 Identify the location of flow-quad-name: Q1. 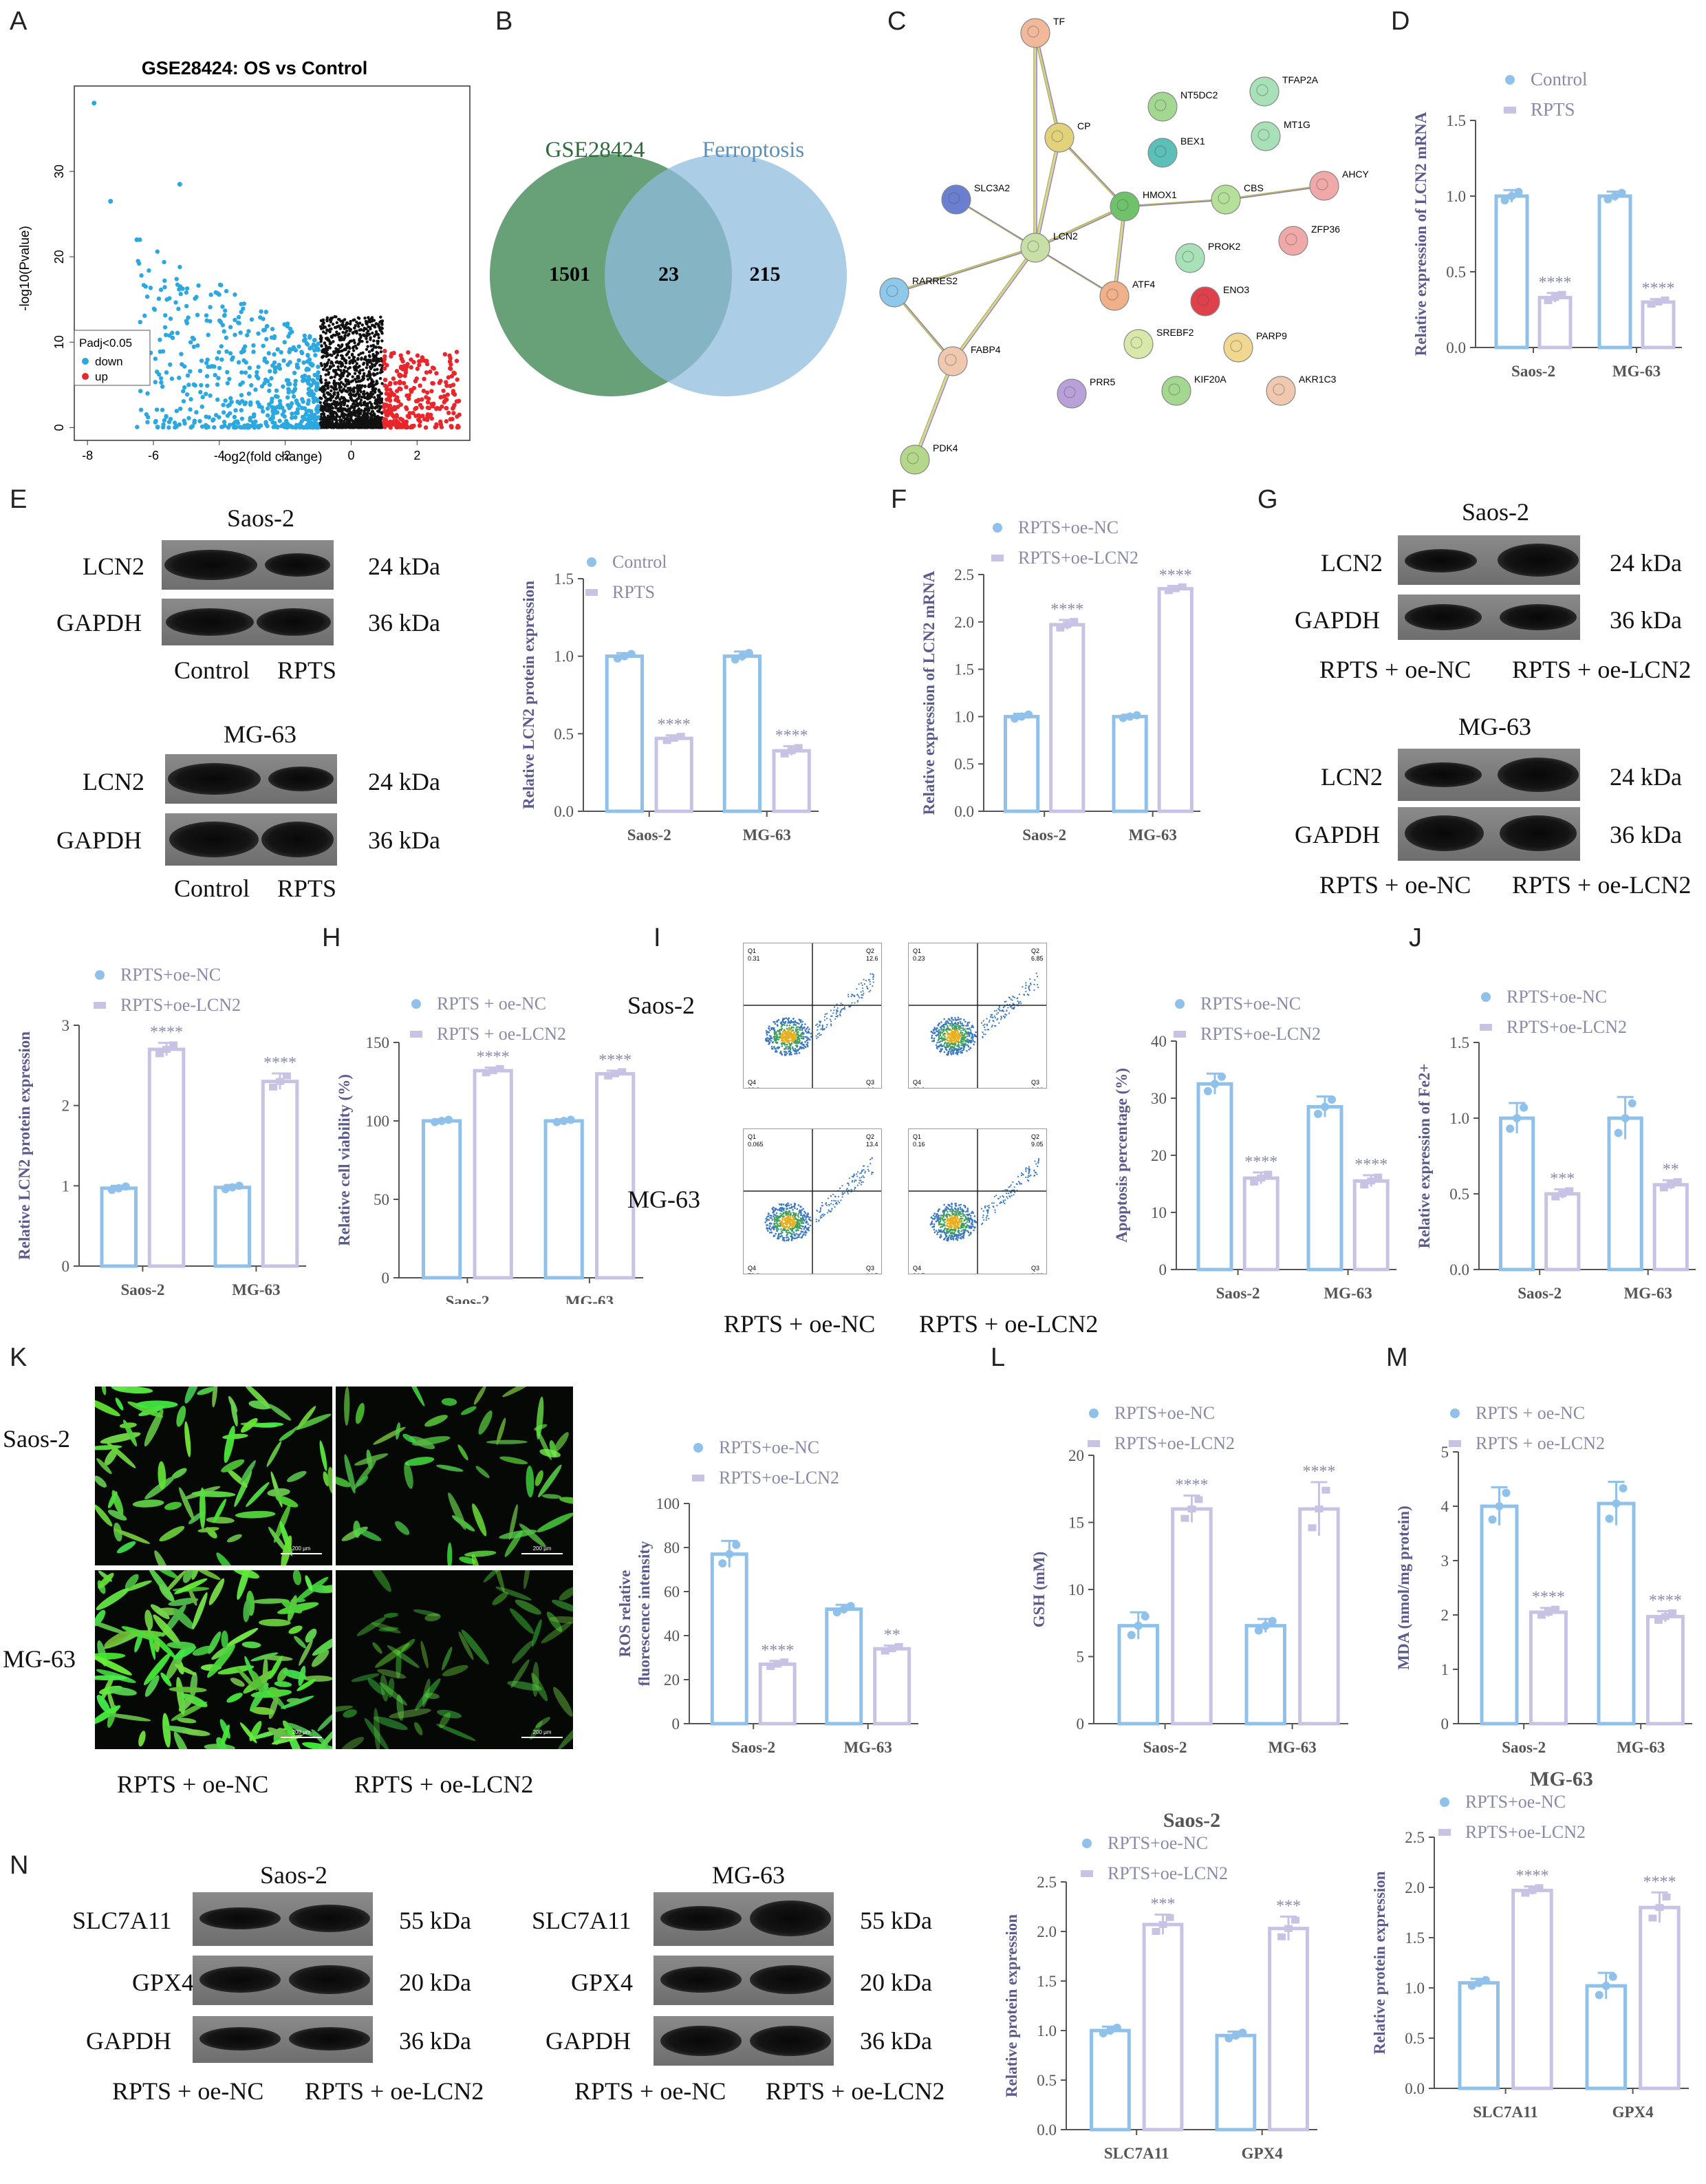
(752, 1136).